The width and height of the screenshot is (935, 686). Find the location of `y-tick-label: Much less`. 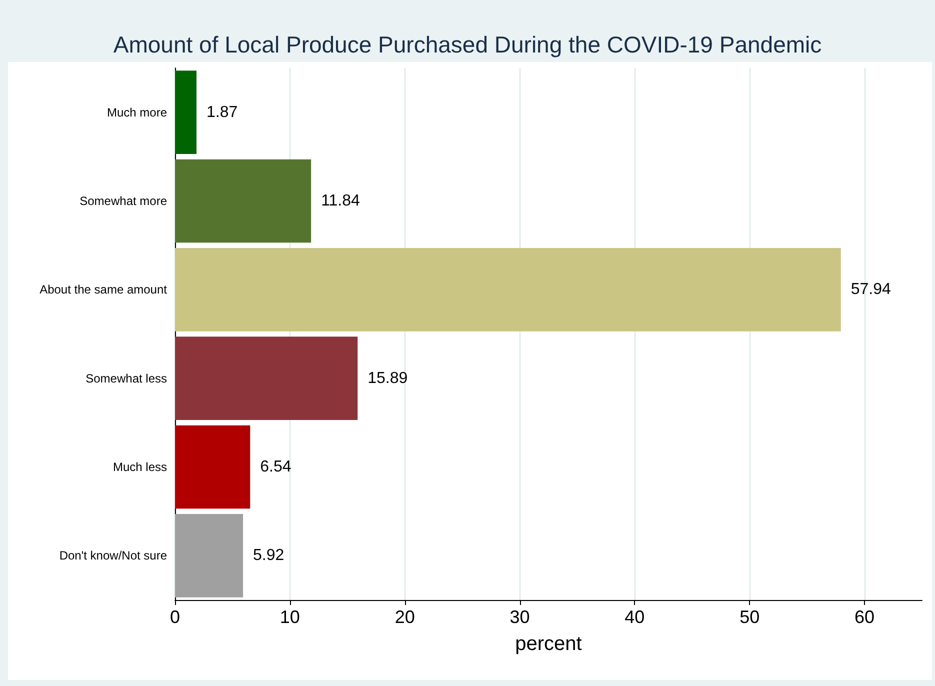

y-tick-label: Much less is located at coordinates (139, 467).